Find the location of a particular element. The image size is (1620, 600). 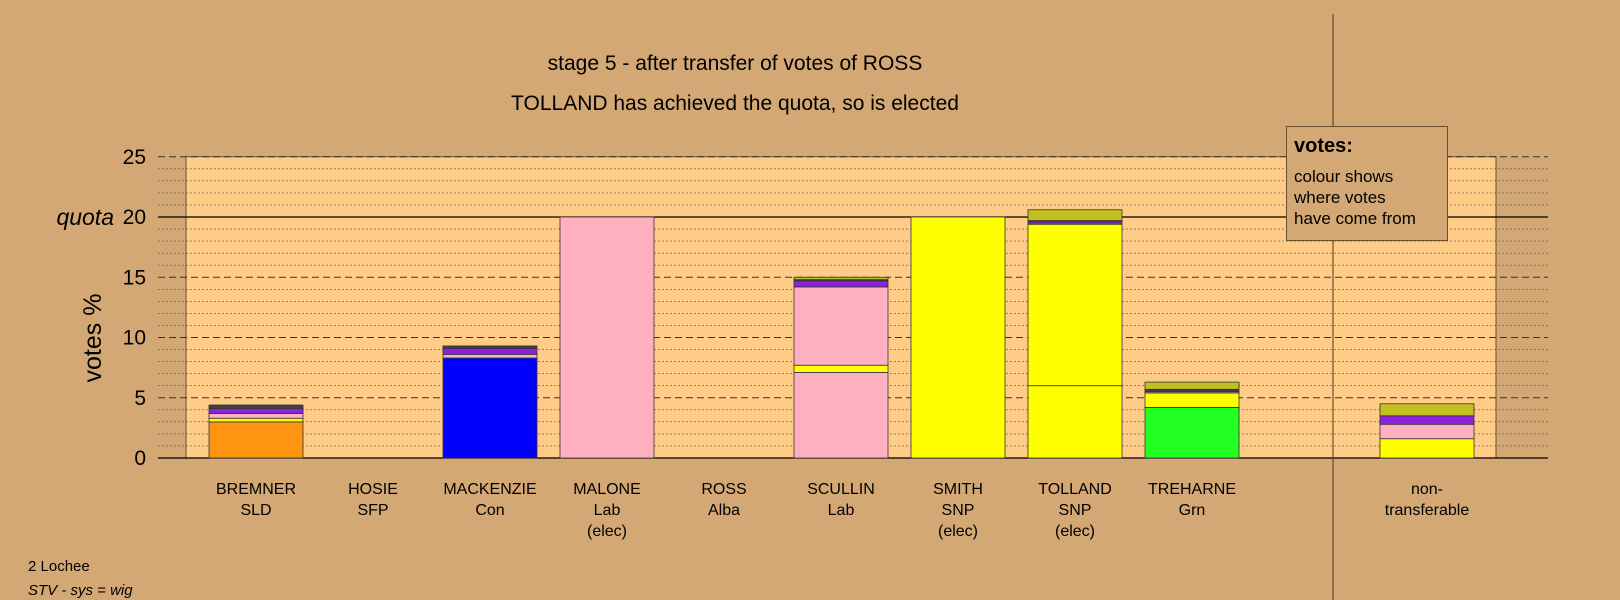

x-label-party: SFP is located at coordinates (372, 510).